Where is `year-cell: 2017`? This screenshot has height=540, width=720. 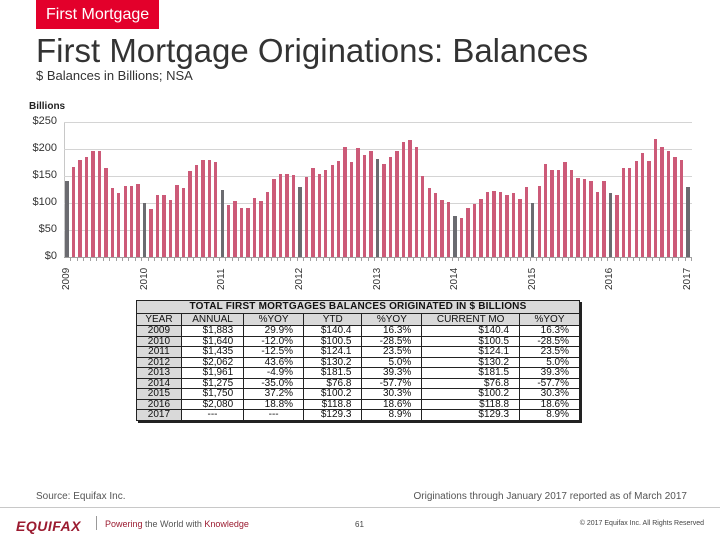 year-cell: 2017 is located at coordinates (159, 415).